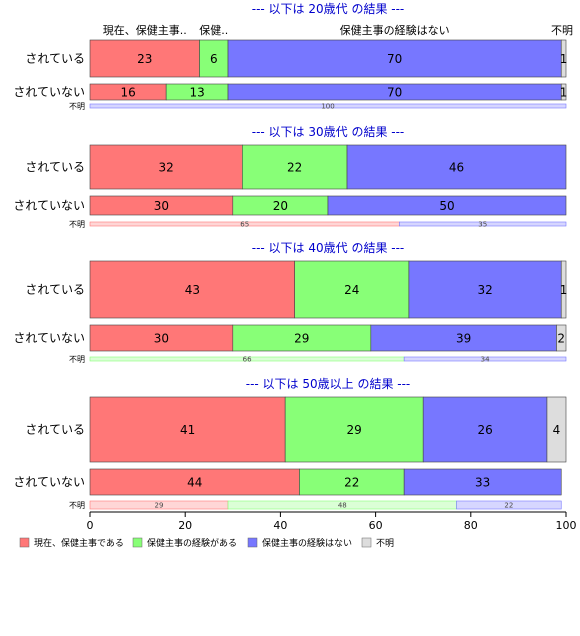 This screenshot has height=636, width=580. I want to click on row-label-0-1: されていない, so click(49, 92).